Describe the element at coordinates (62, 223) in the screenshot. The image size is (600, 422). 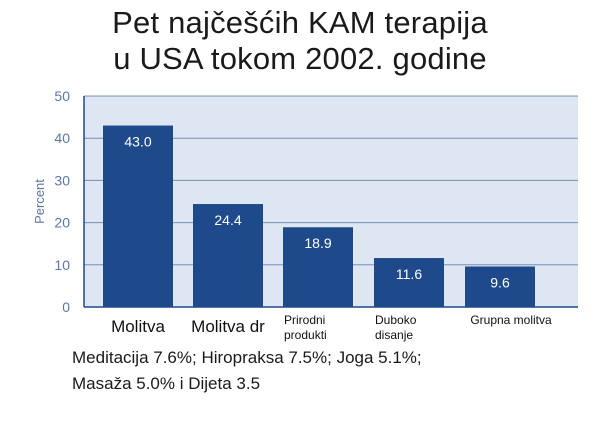
I see `y-tick-label: 20` at that location.